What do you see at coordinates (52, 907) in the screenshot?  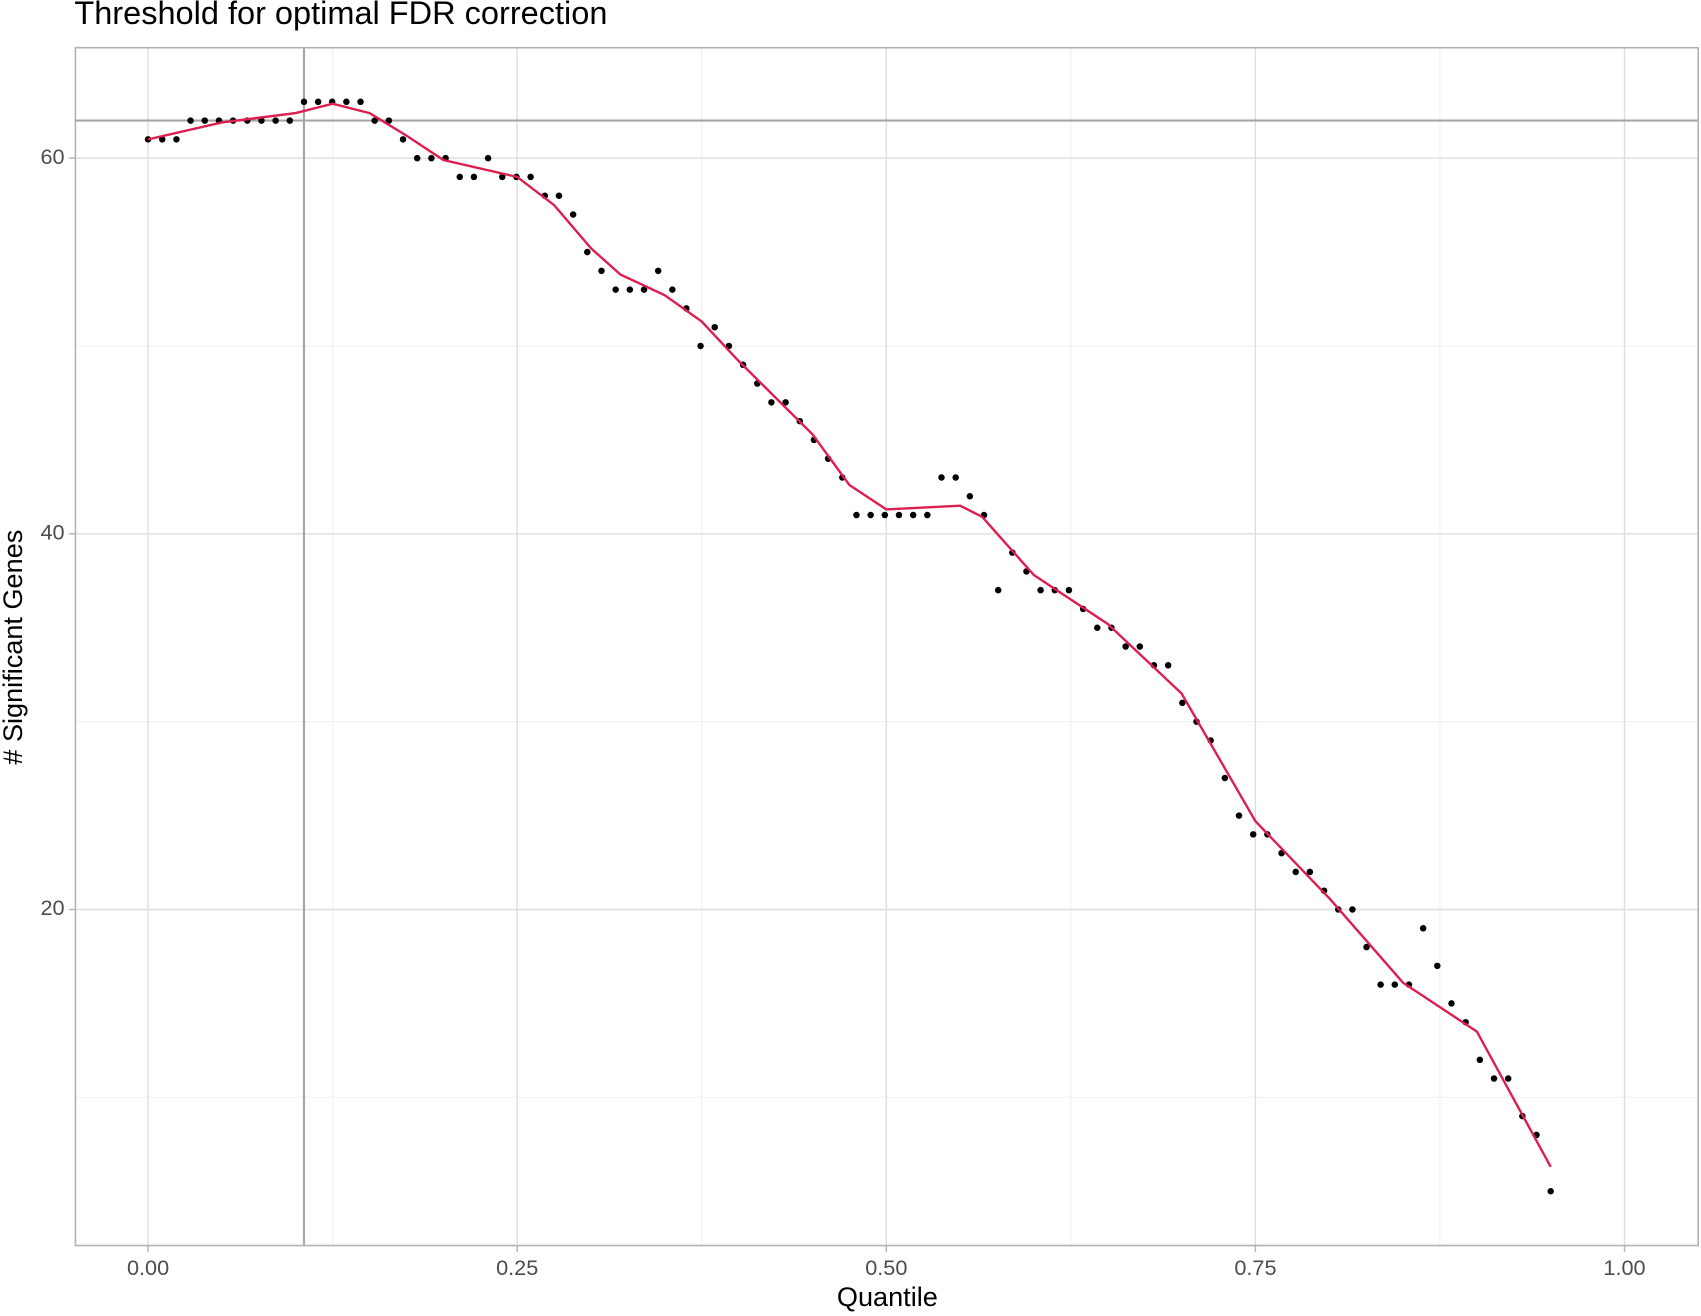 I see `y-tick-label: 20` at bounding box center [52, 907].